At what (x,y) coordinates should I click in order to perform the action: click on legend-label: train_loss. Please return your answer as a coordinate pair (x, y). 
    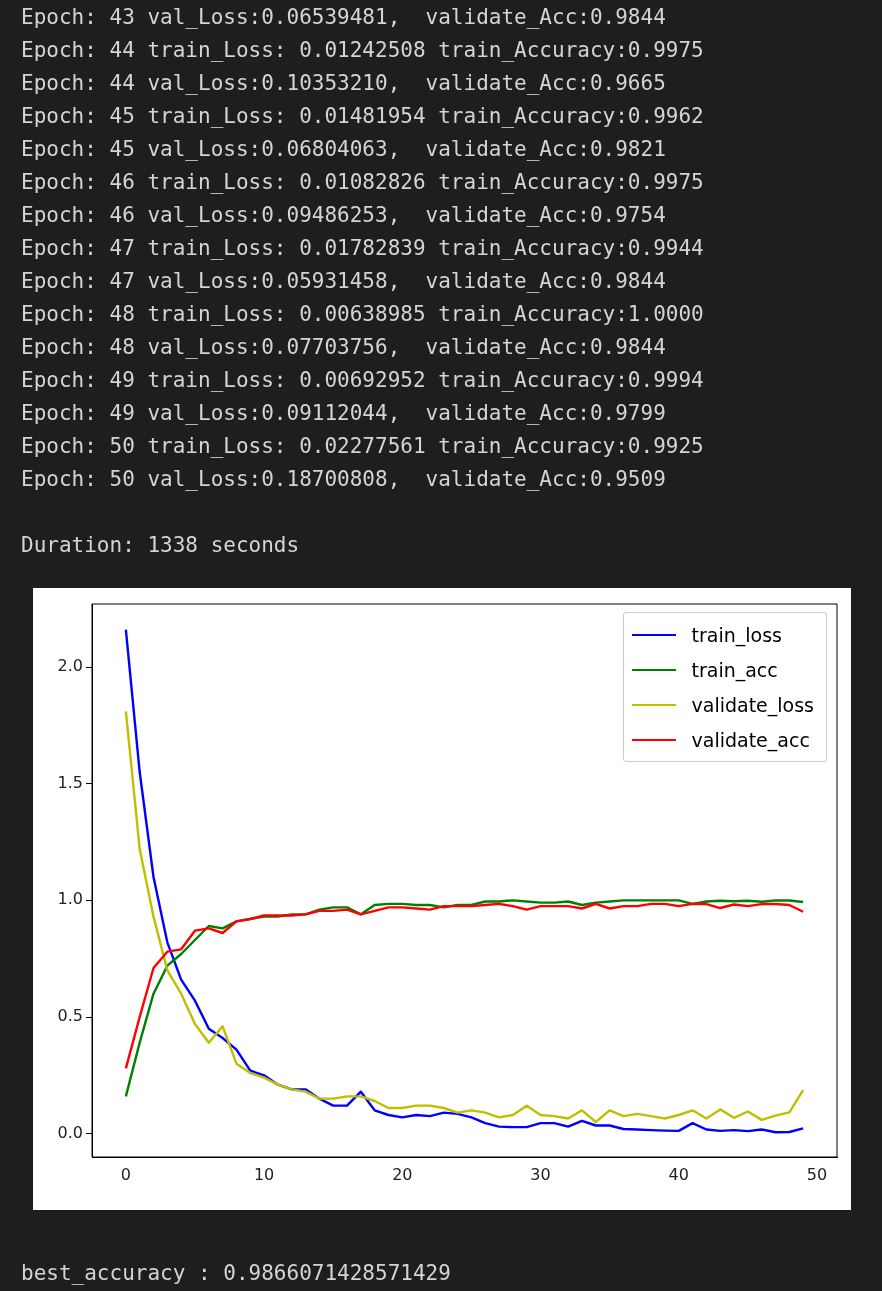
    Looking at the image, I should click on (736, 634).